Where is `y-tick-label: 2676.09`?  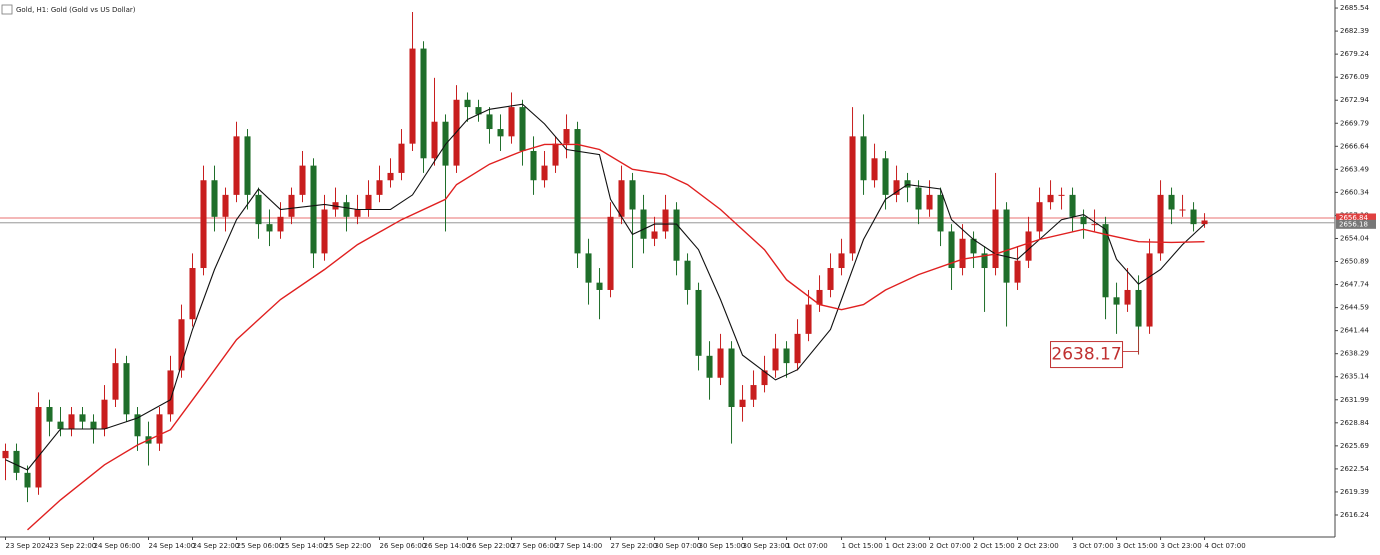 y-tick-label: 2676.09 is located at coordinates (1354, 77).